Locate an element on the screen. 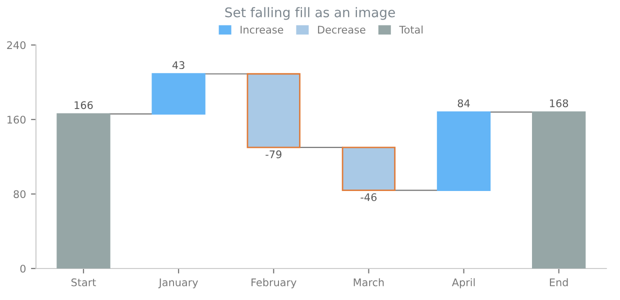  legend-label: Total is located at coordinates (411, 30).